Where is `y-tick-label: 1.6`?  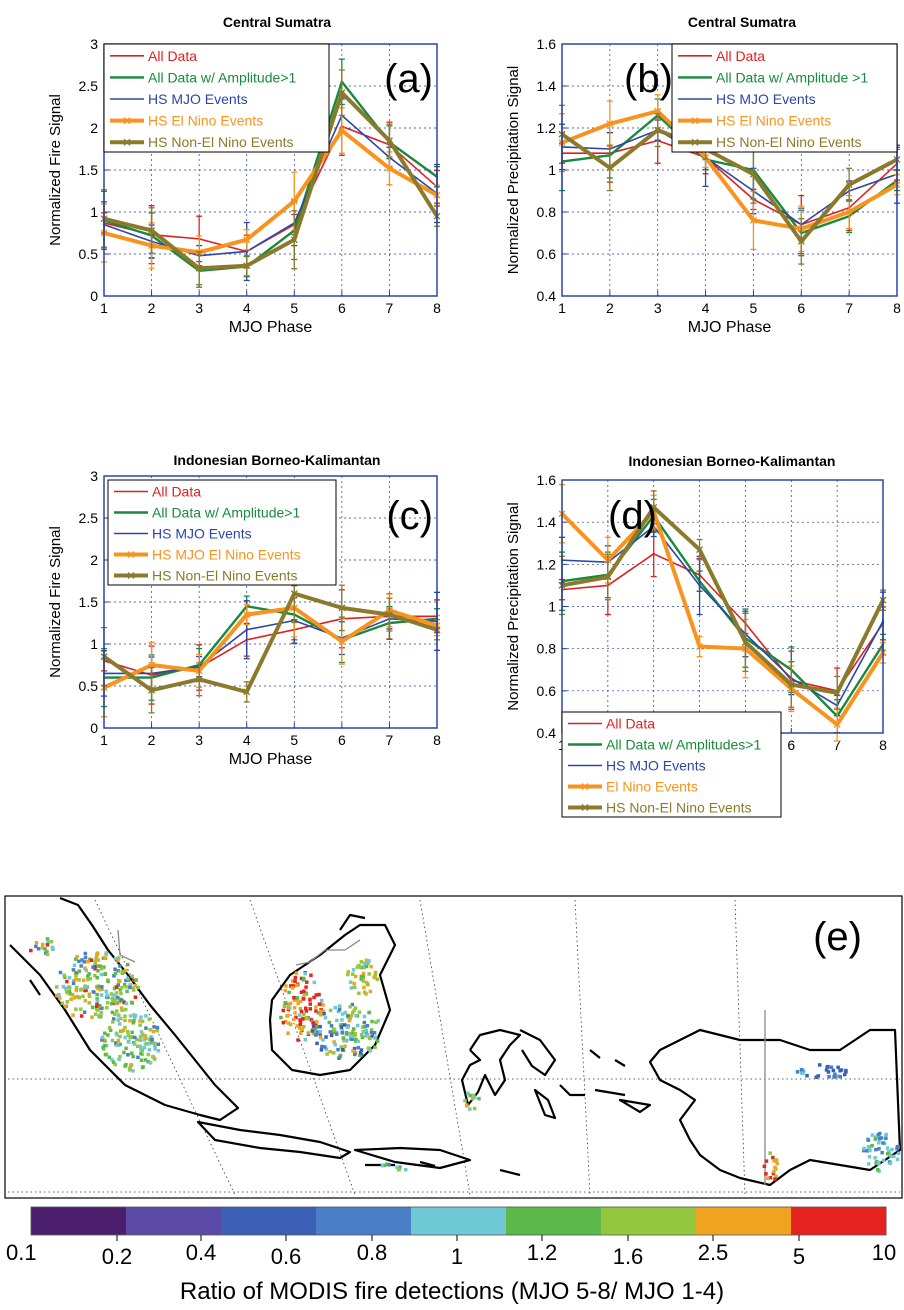 y-tick-label: 1.6 is located at coordinates (547, 480).